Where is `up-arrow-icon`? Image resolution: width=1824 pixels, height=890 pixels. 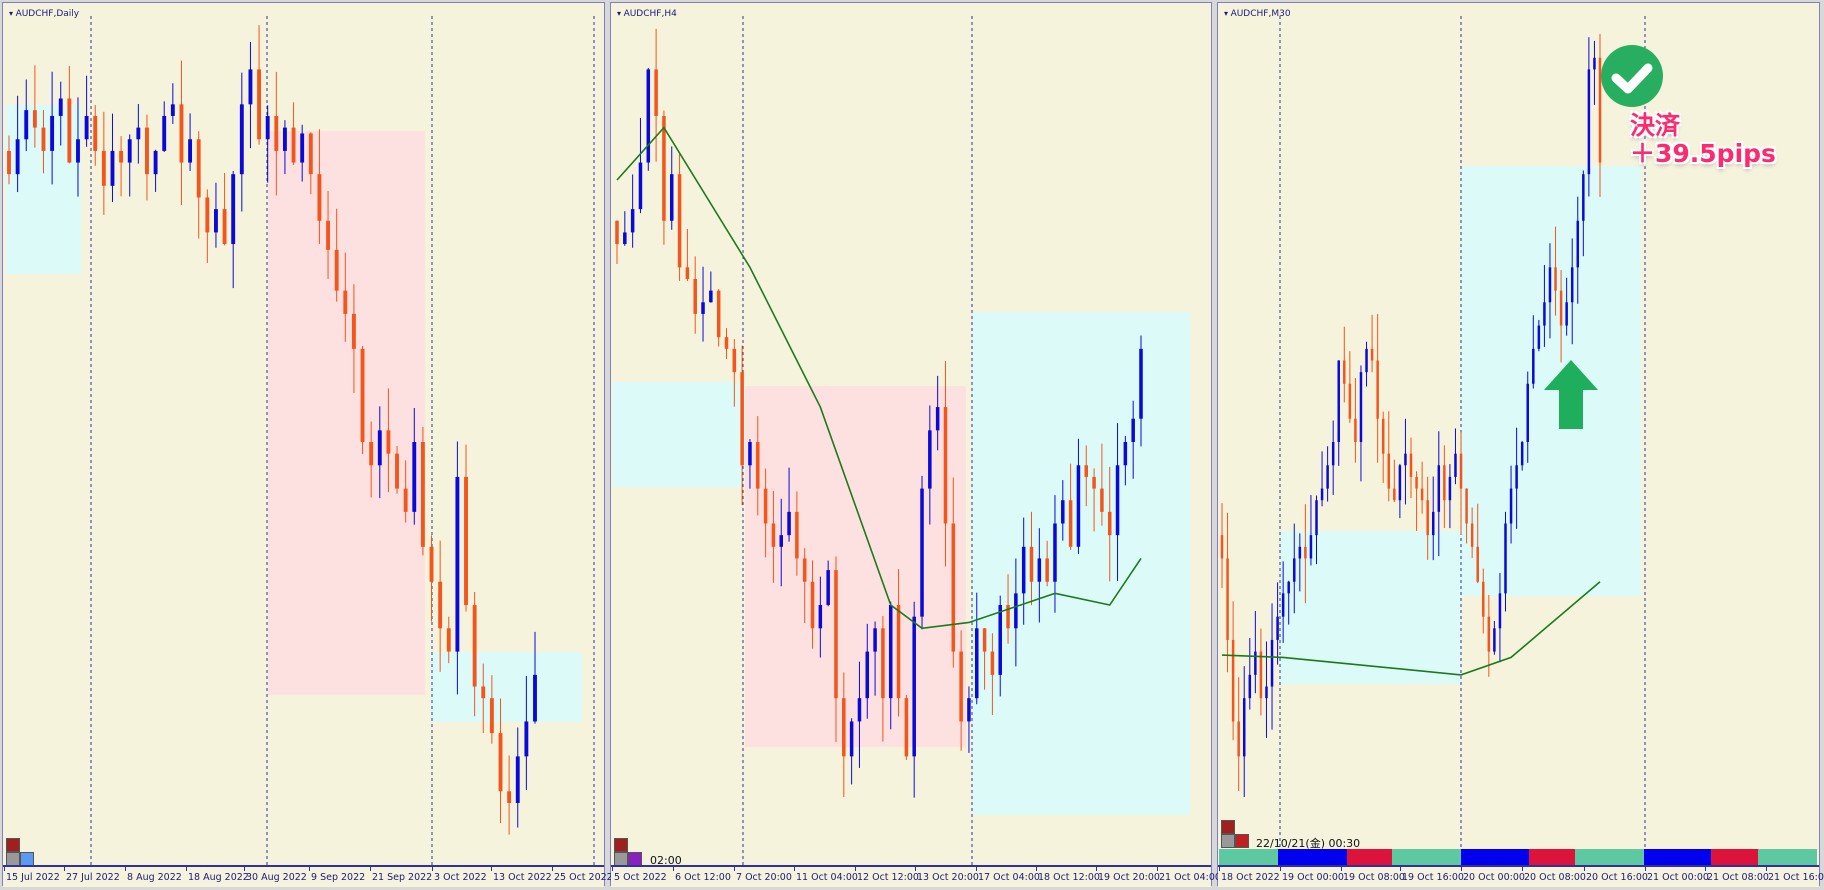 up-arrow-icon is located at coordinates (1571, 394).